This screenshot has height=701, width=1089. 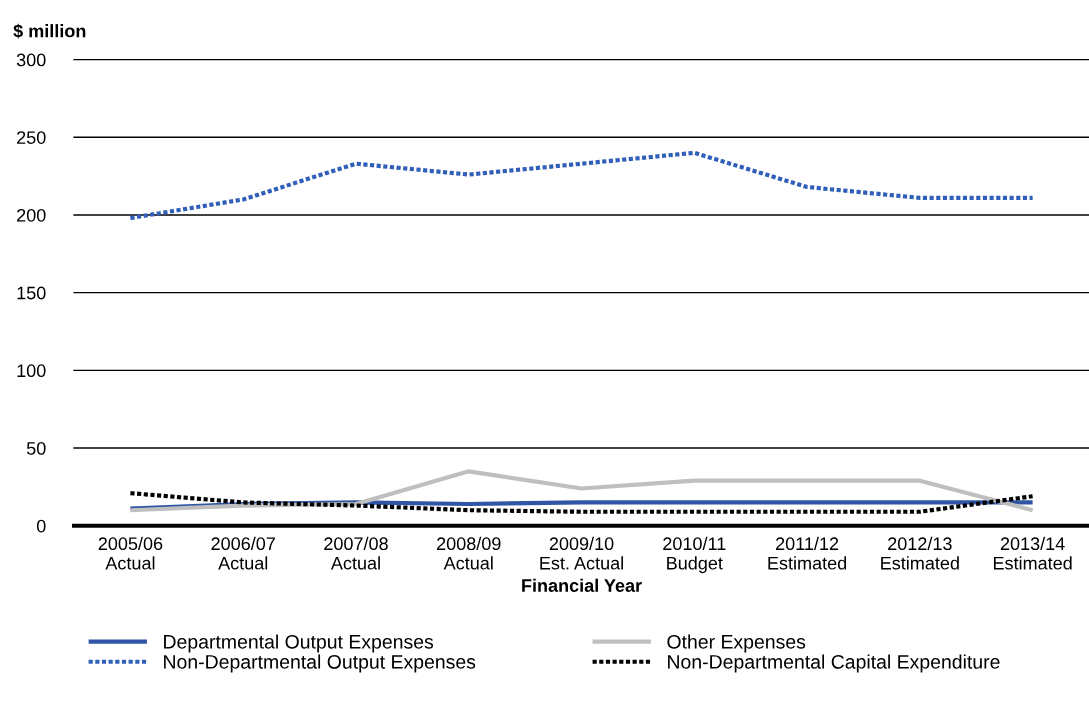 I want to click on legend-label: Departmental Output Expenses, so click(x=299, y=643).